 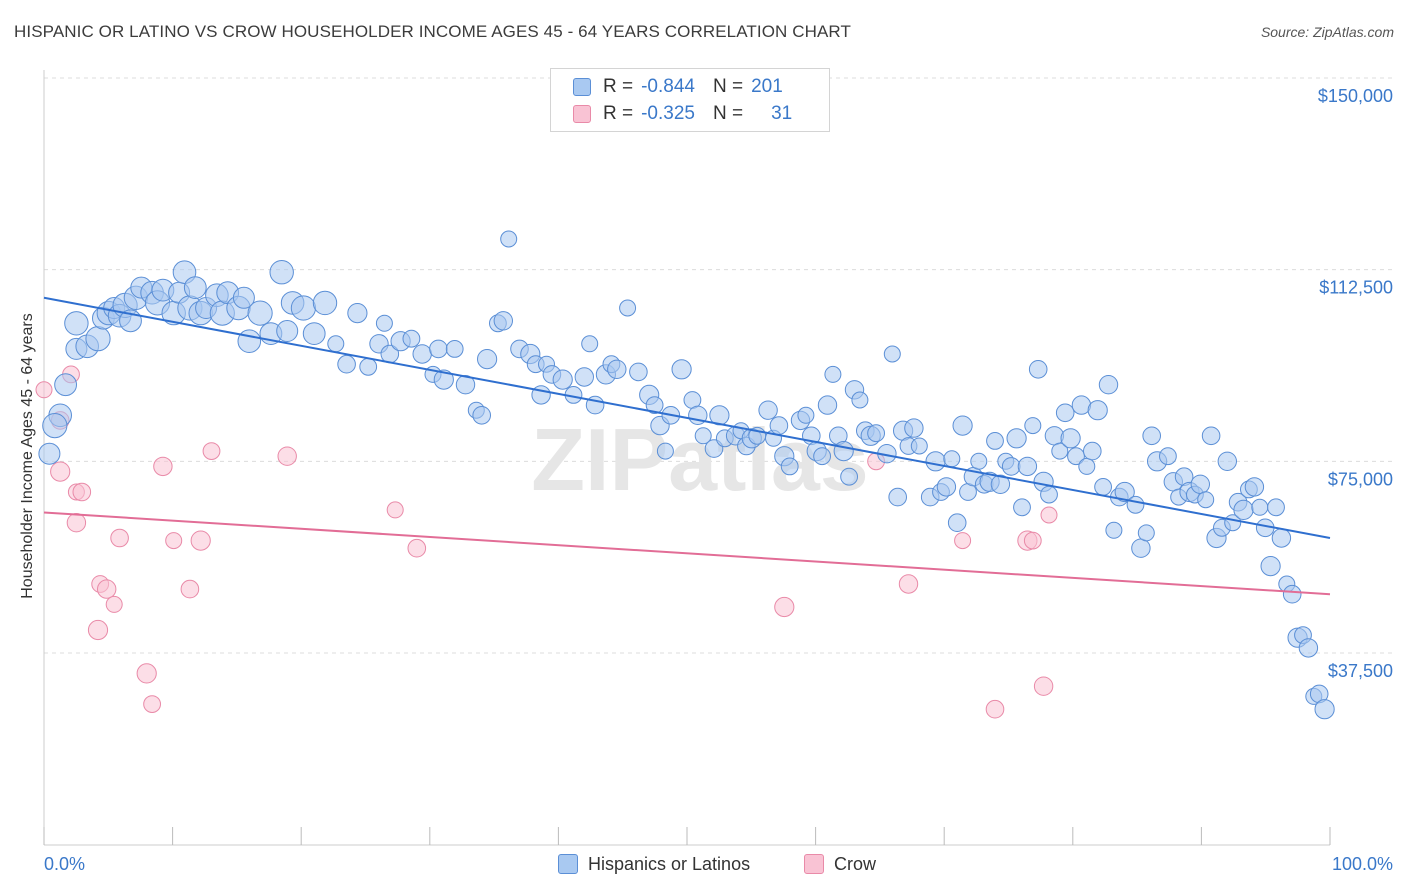 What do you see at coordinates (1355, 96) in the screenshot?
I see `y-tick-label: $150,000` at bounding box center [1355, 96].